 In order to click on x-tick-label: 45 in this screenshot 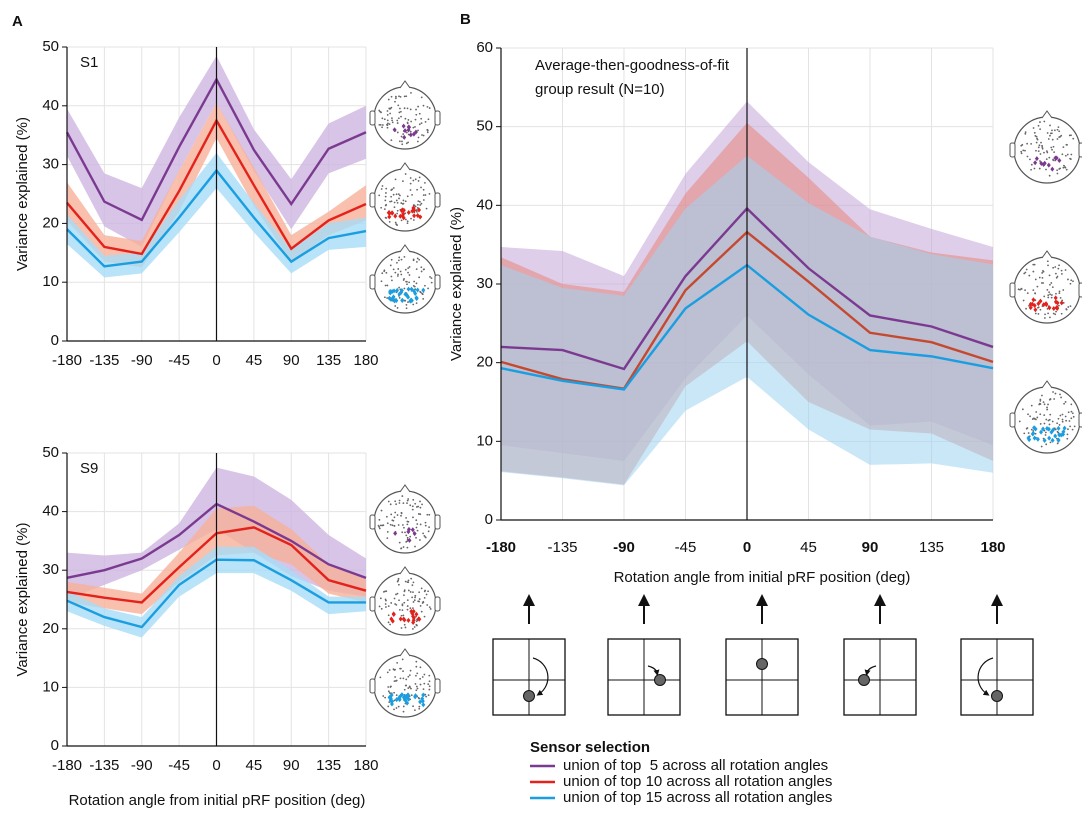, I will do `click(254, 360)`.